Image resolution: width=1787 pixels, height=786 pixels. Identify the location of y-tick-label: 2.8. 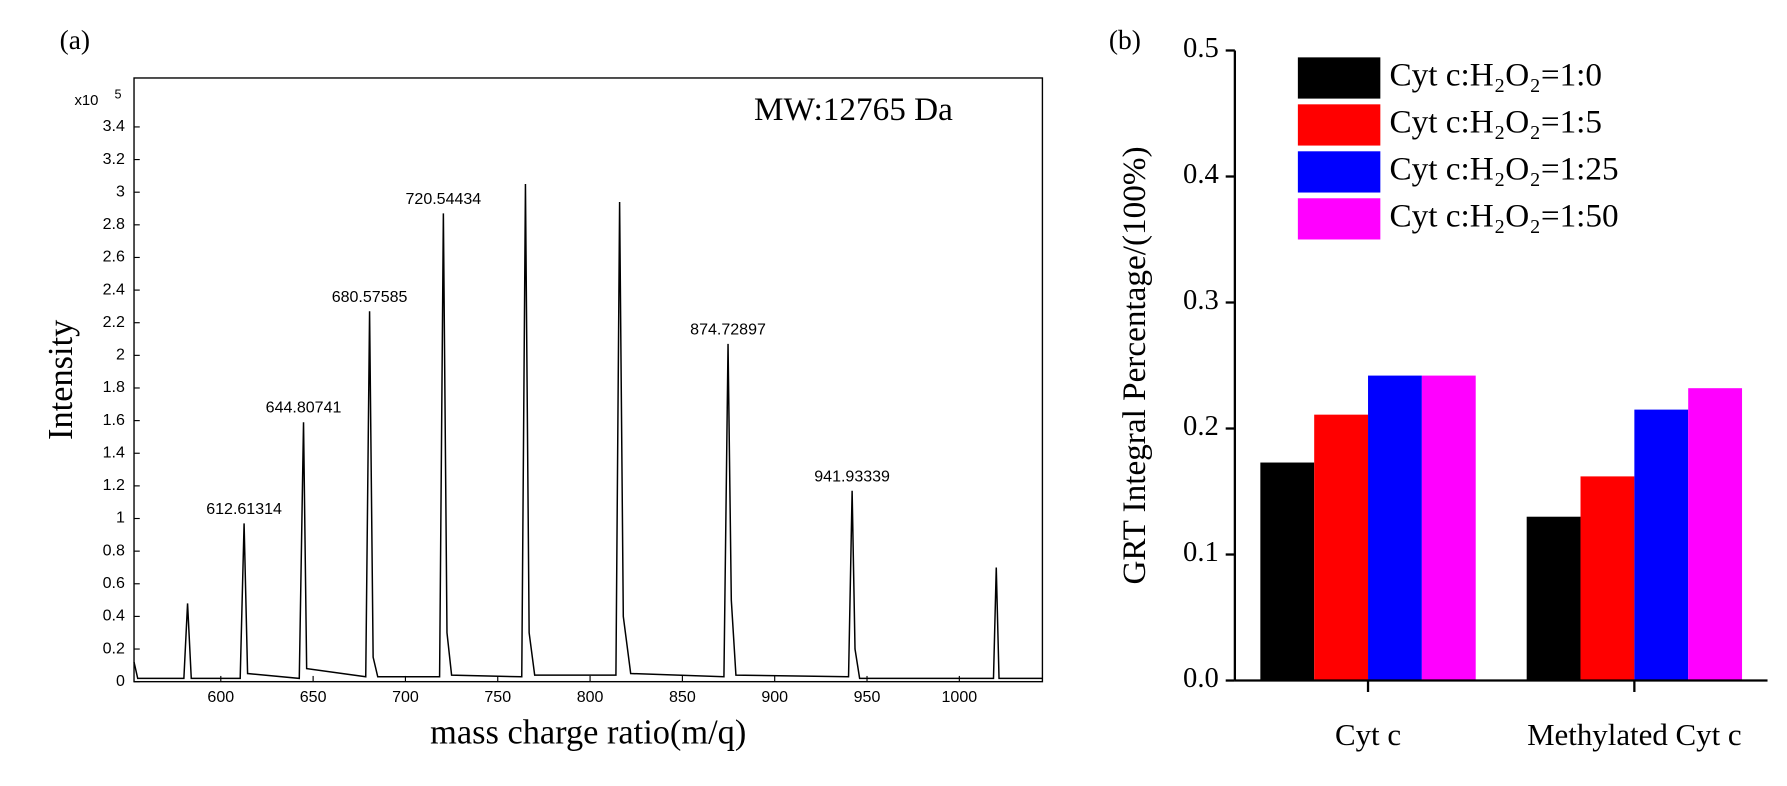
(114, 224).